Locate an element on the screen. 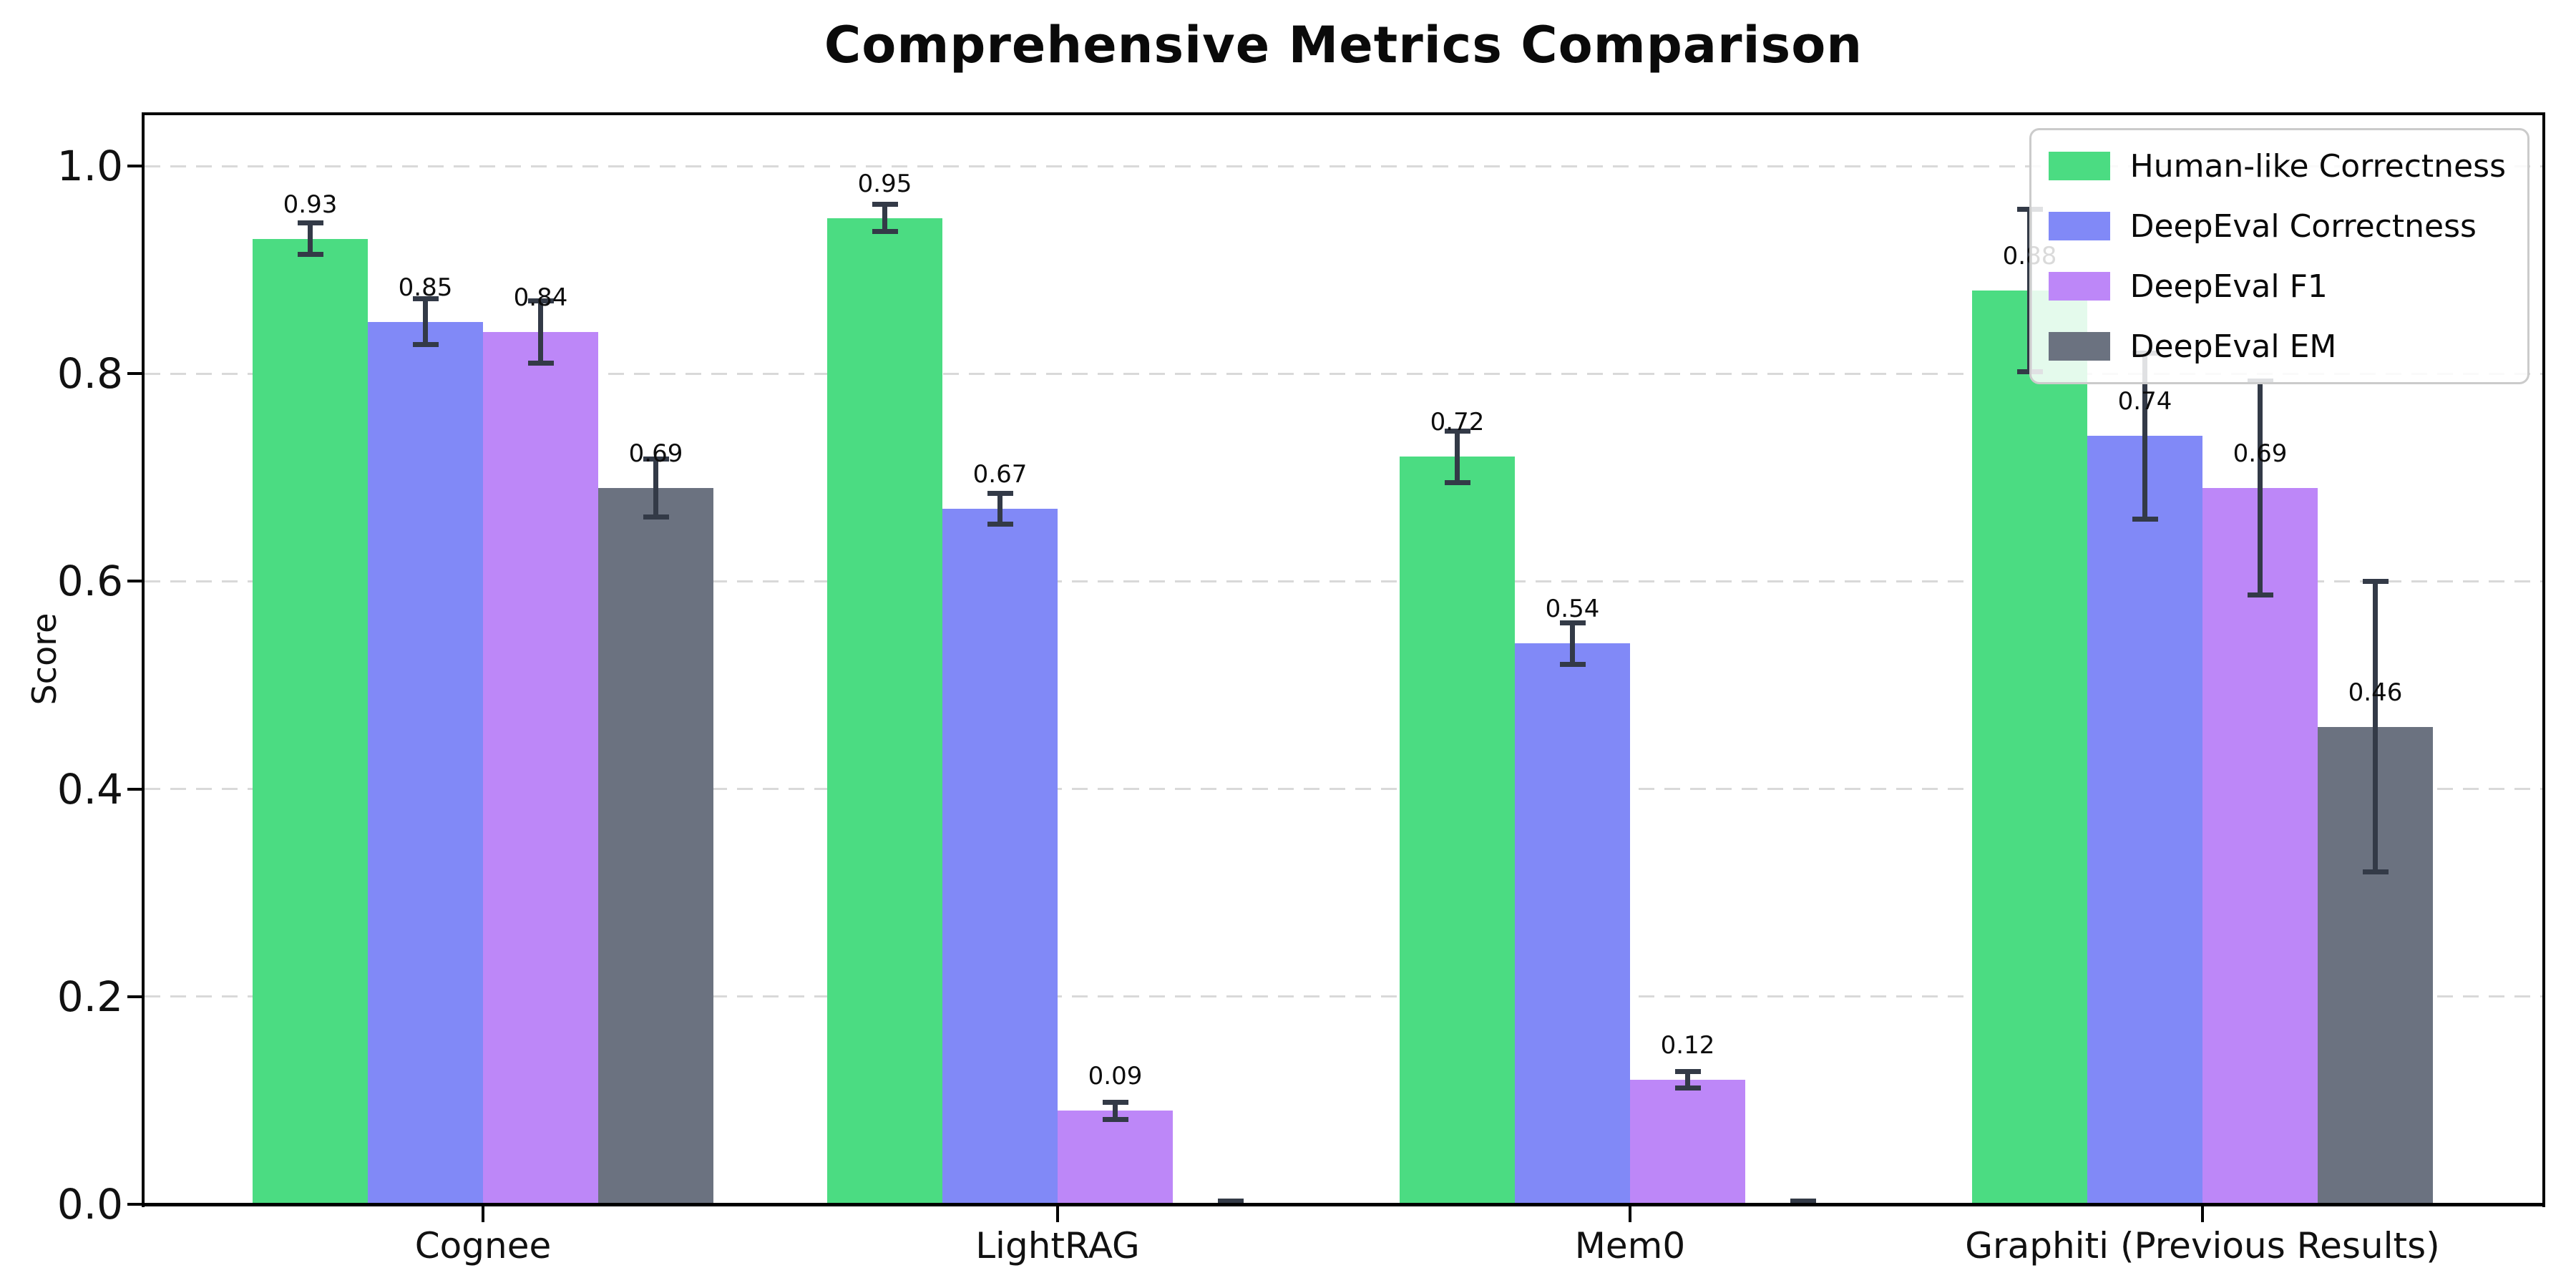  bar-graphiti-previous-results-deepeval-f1 is located at coordinates (2260, 845).